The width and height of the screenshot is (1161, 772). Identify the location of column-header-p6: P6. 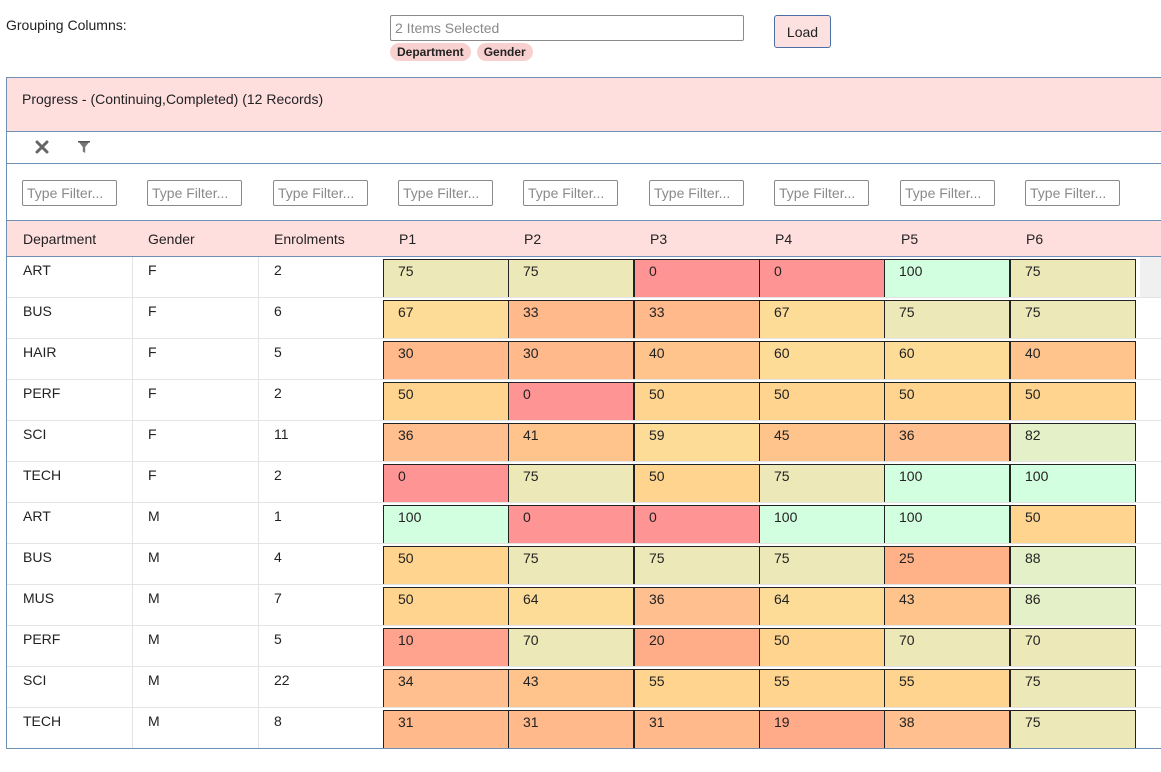
(1035, 239).